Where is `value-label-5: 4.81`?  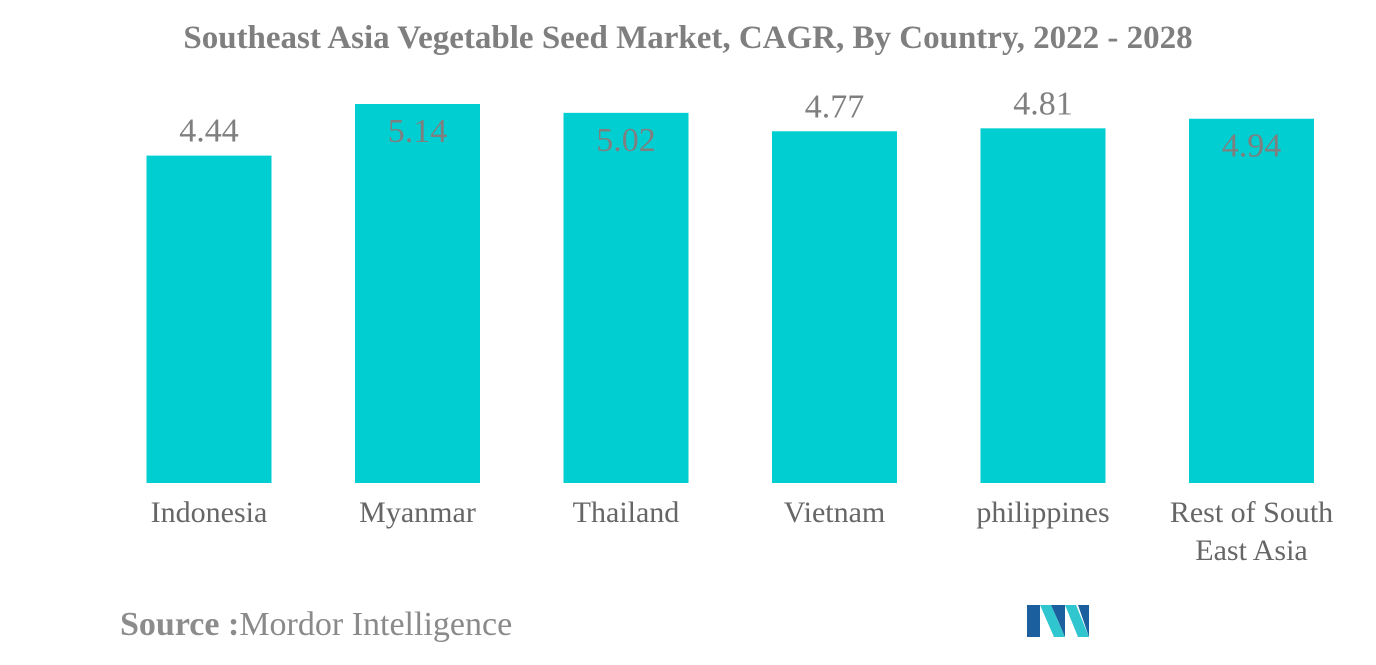 value-label-5: 4.81 is located at coordinates (1043, 103).